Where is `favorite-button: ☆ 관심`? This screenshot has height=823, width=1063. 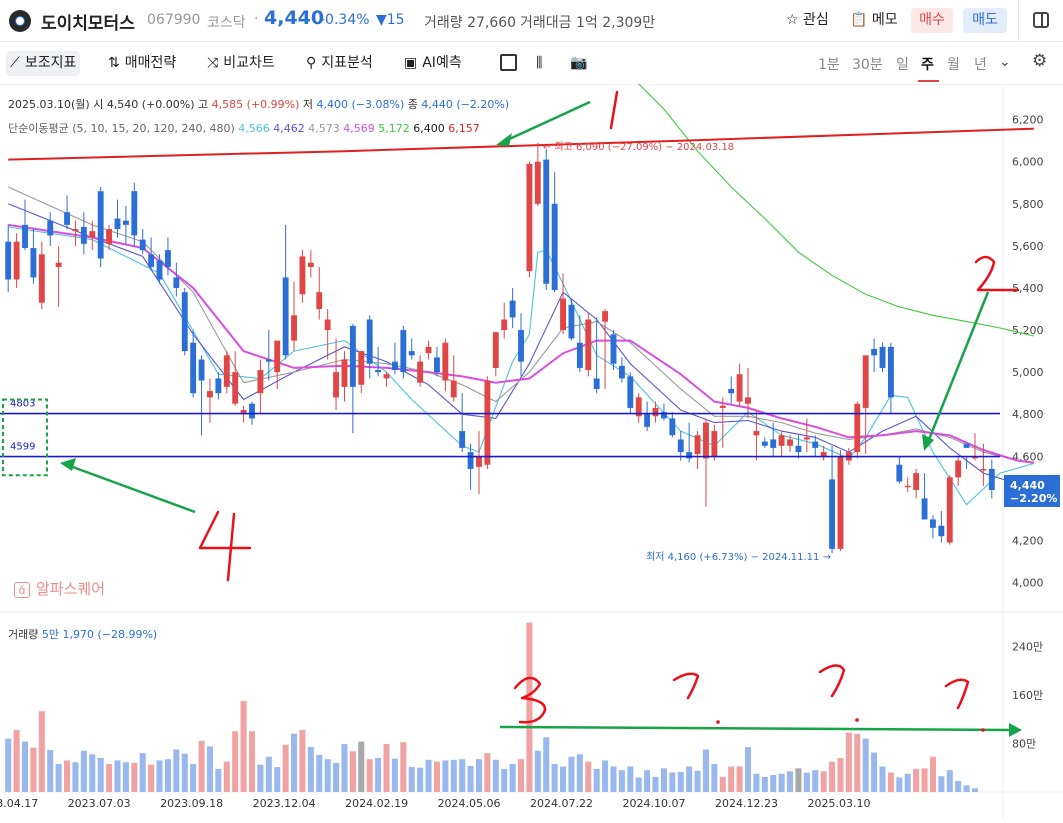 favorite-button: ☆ 관심 is located at coordinates (807, 20).